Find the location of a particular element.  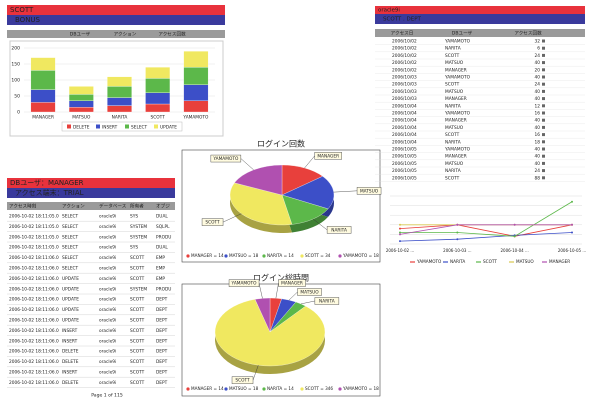

table-cell: 88 is located at coordinates (538, 178).